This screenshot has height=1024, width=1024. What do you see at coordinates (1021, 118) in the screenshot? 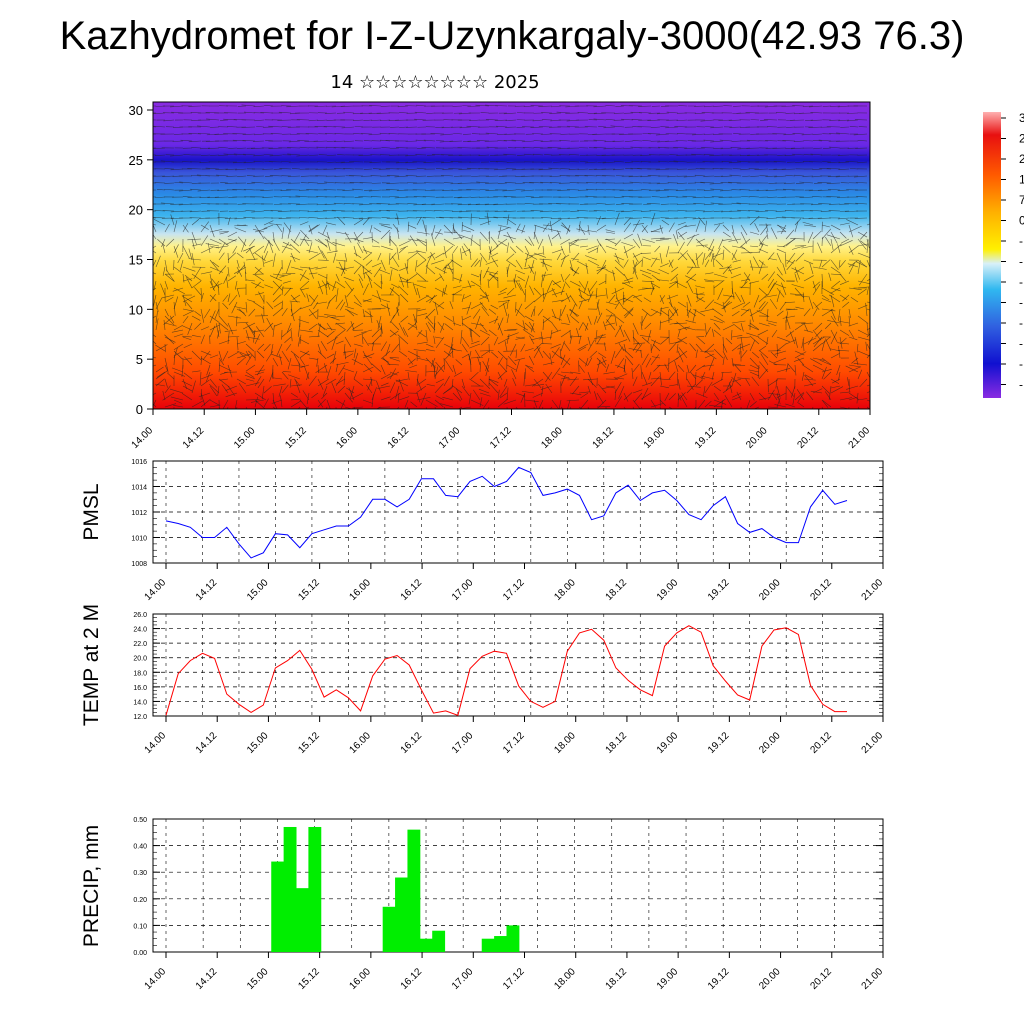
I see `colorbar-label: 3` at bounding box center [1021, 118].